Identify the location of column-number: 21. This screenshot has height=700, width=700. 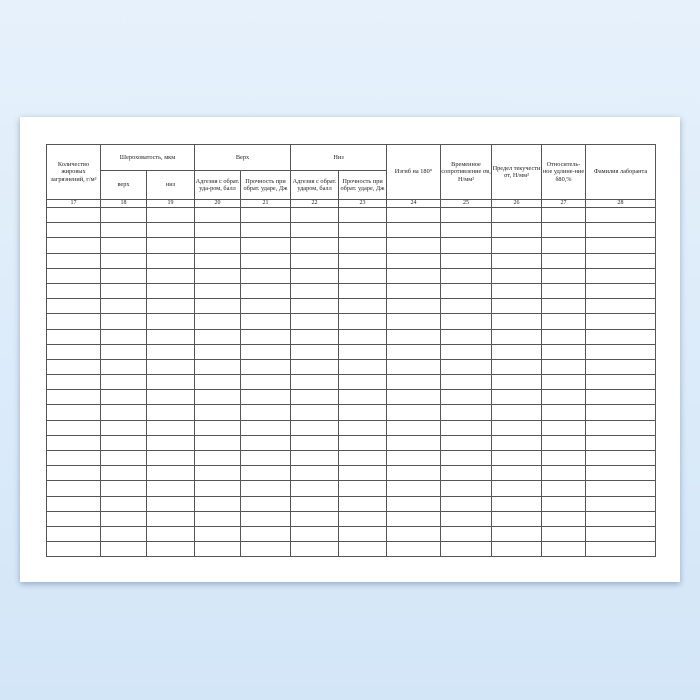
(265, 203).